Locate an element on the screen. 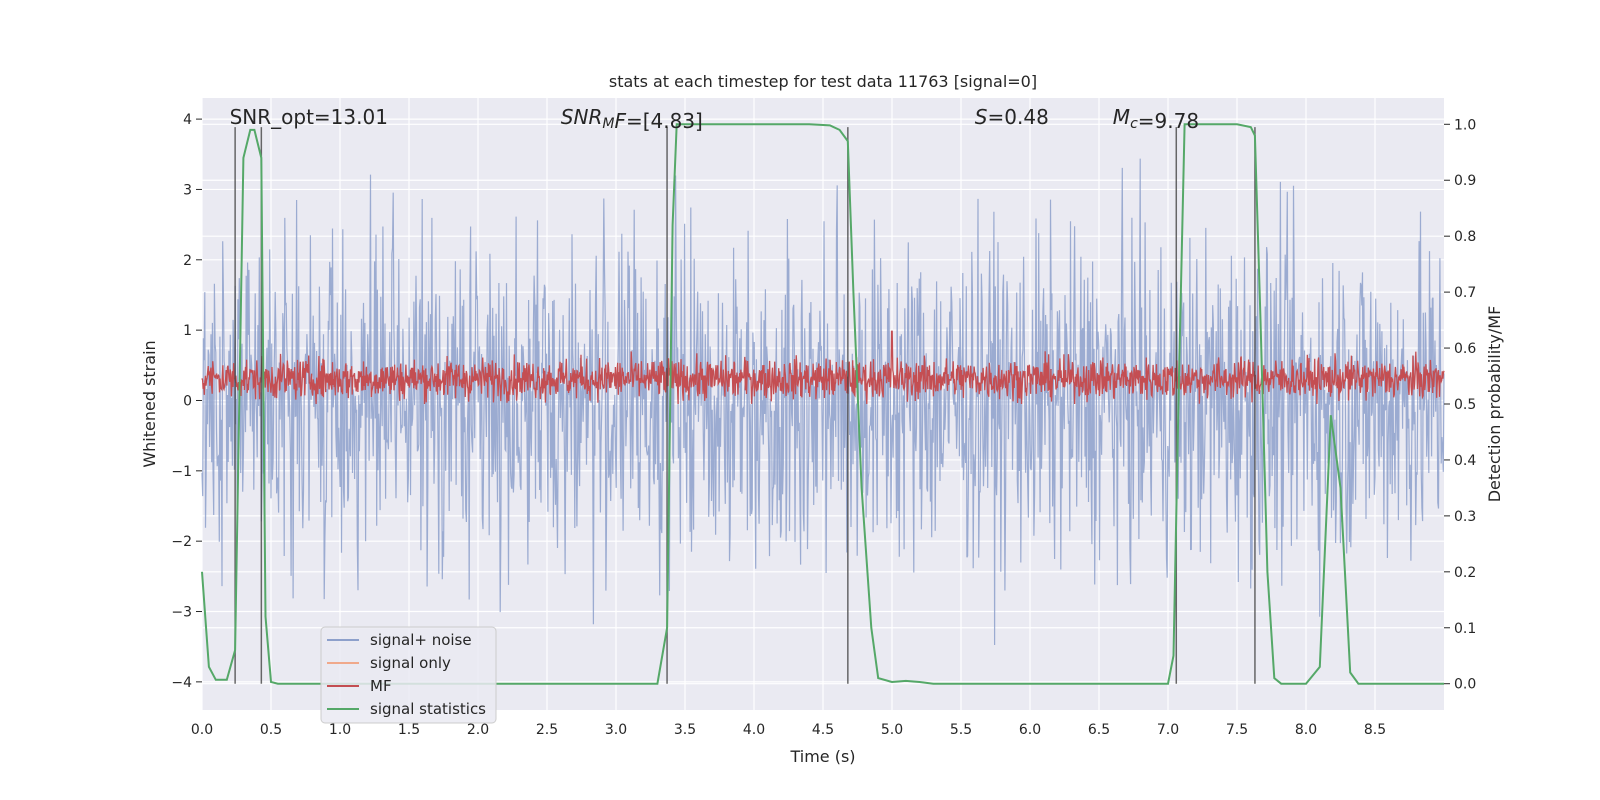 Image resolution: width=1600 pixels, height=800 pixels. y-tick-label-left: 3 is located at coordinates (187, 190).